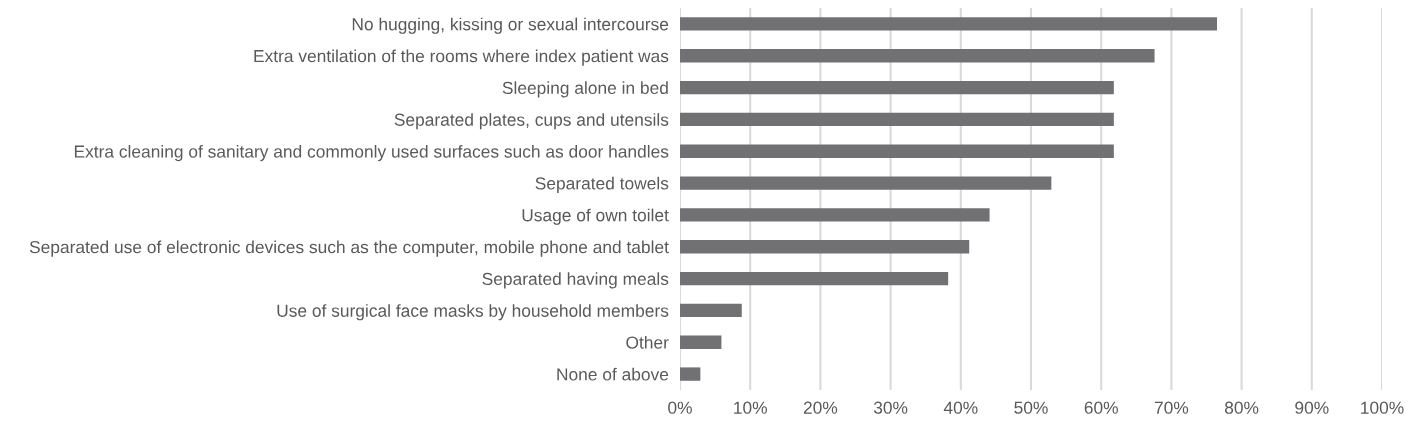 Image resolution: width=1419 pixels, height=427 pixels. What do you see at coordinates (602, 184) in the screenshot?
I see `y-tick-label: Separated towels` at bounding box center [602, 184].